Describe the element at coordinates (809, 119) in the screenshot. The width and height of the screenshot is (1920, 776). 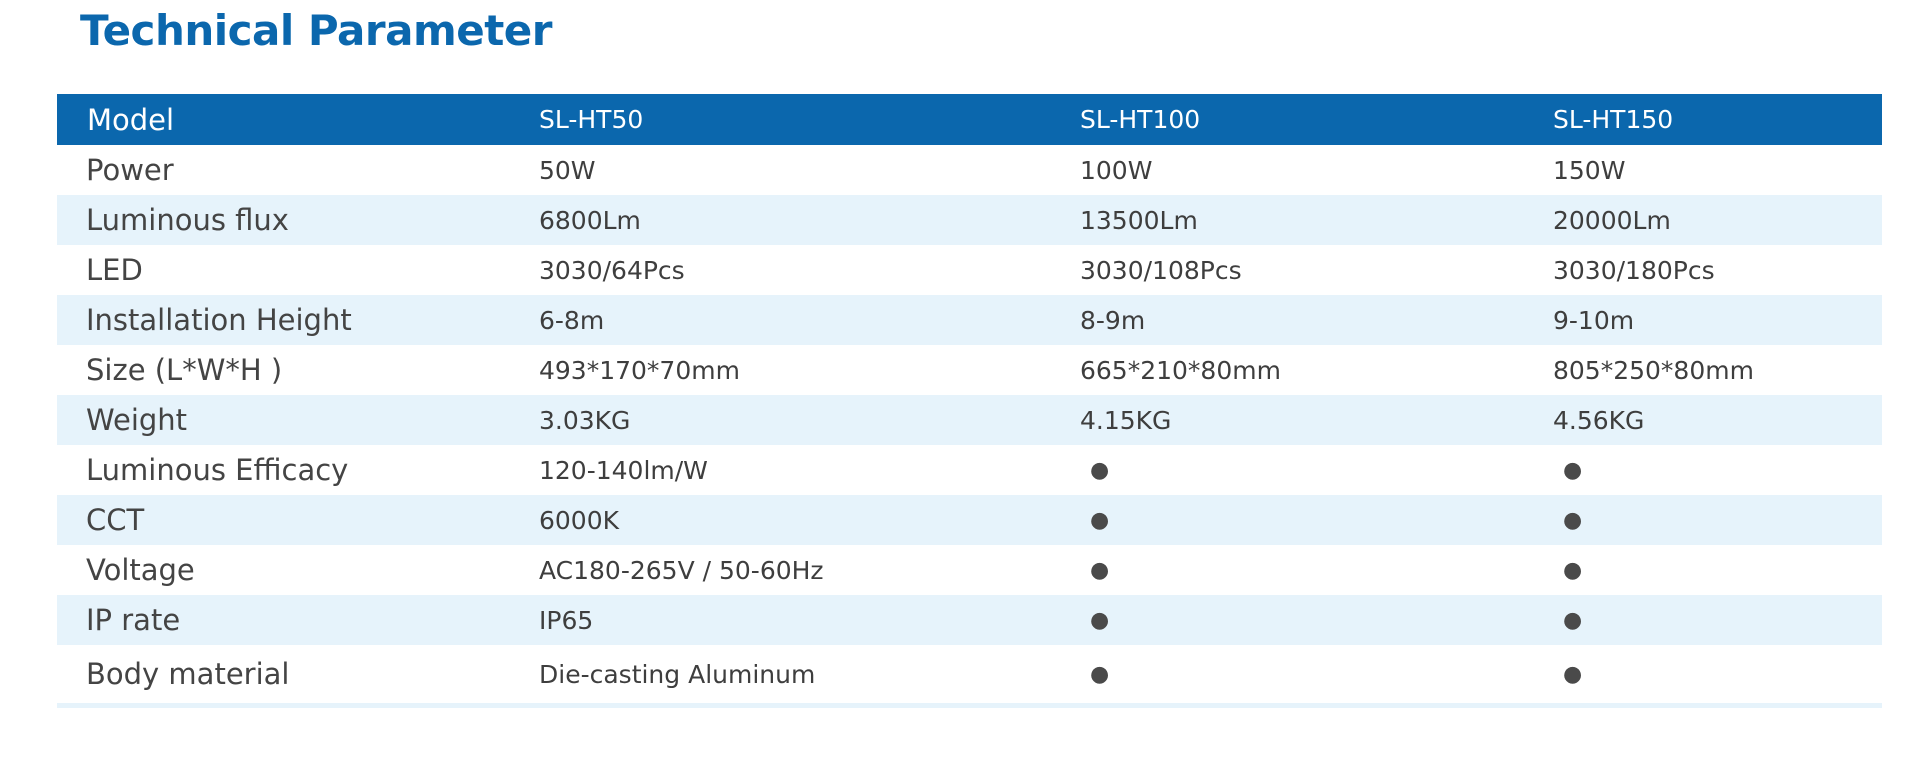
I see `header-sl-ht50: SL-HT50` at that location.